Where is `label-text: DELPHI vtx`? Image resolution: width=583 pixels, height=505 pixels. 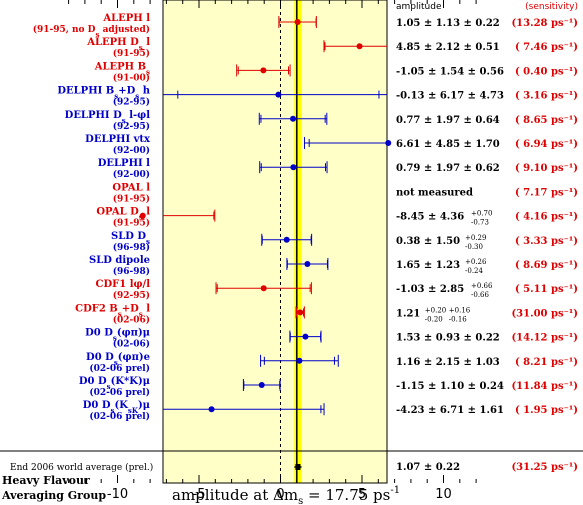 label-text: DELPHI vtx is located at coordinates (118, 139).